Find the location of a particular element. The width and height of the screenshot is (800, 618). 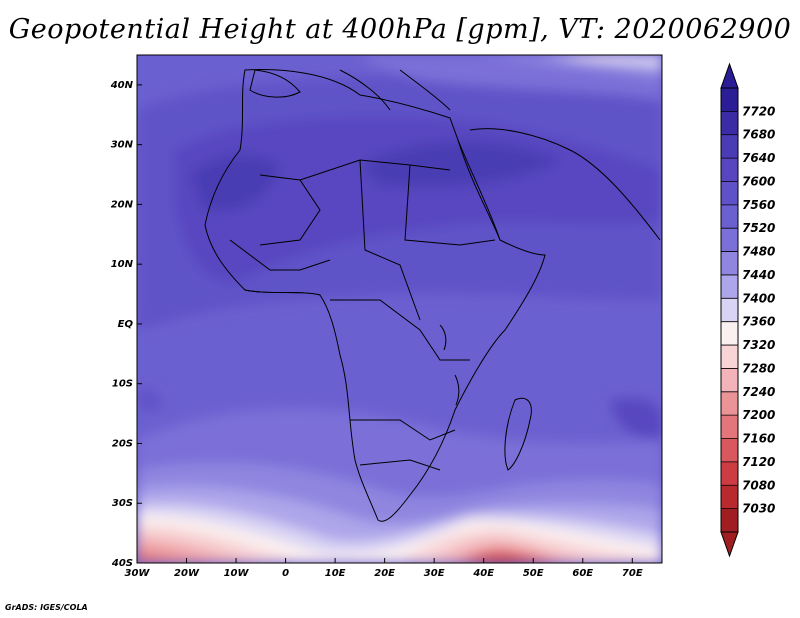

lat-tick-label: 10N is located at coordinates (122, 264).